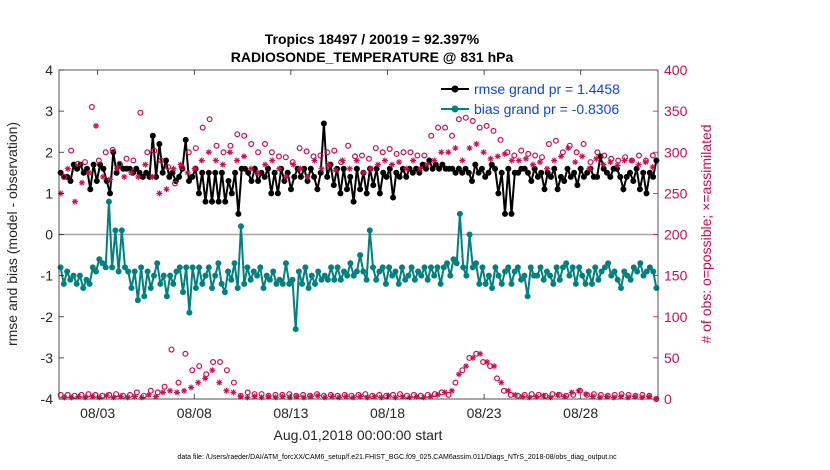 The height and width of the screenshot is (470, 830). Describe the element at coordinates (49, 111) in the screenshot. I see `y-tick-label-left: 3` at that location.